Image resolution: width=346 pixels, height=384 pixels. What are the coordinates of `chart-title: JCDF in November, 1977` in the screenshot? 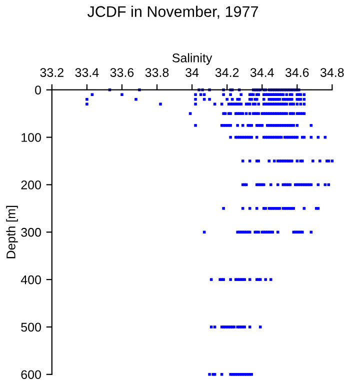 It's located at (172, 12).